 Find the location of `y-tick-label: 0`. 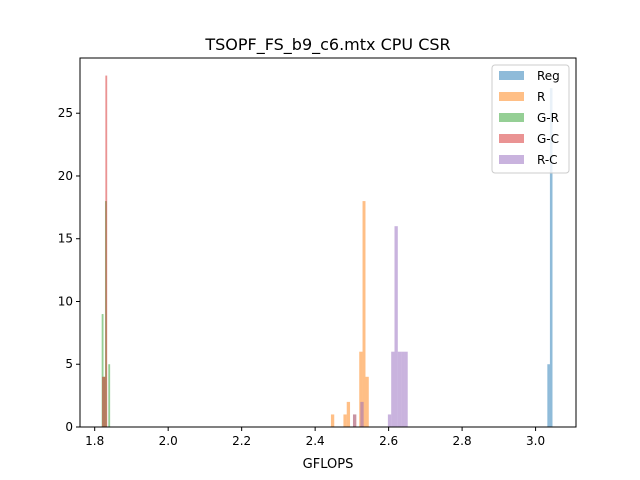

y-tick-label: 0 is located at coordinates (69, 427).